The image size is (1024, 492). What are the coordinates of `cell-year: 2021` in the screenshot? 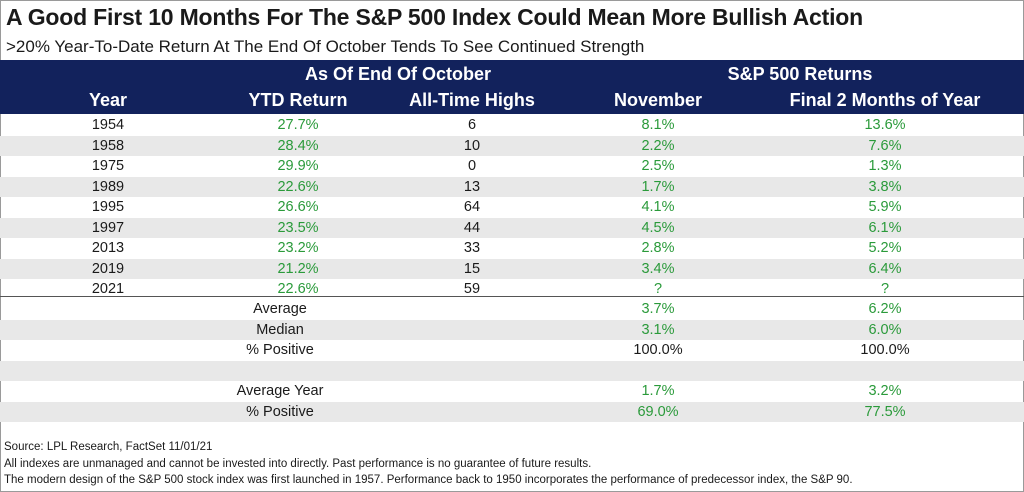 It's located at (108, 289).